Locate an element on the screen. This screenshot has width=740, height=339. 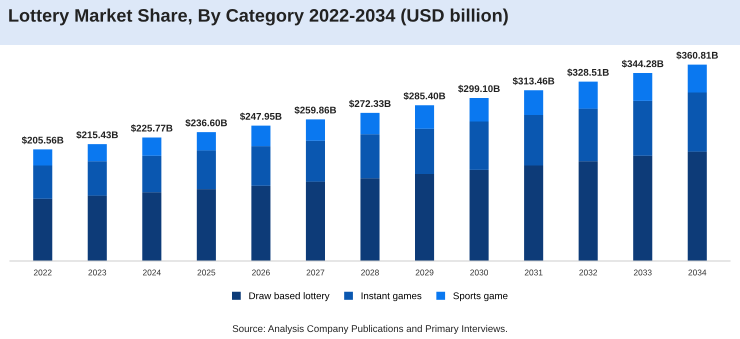
legend-label: Sports game is located at coordinates (480, 297).